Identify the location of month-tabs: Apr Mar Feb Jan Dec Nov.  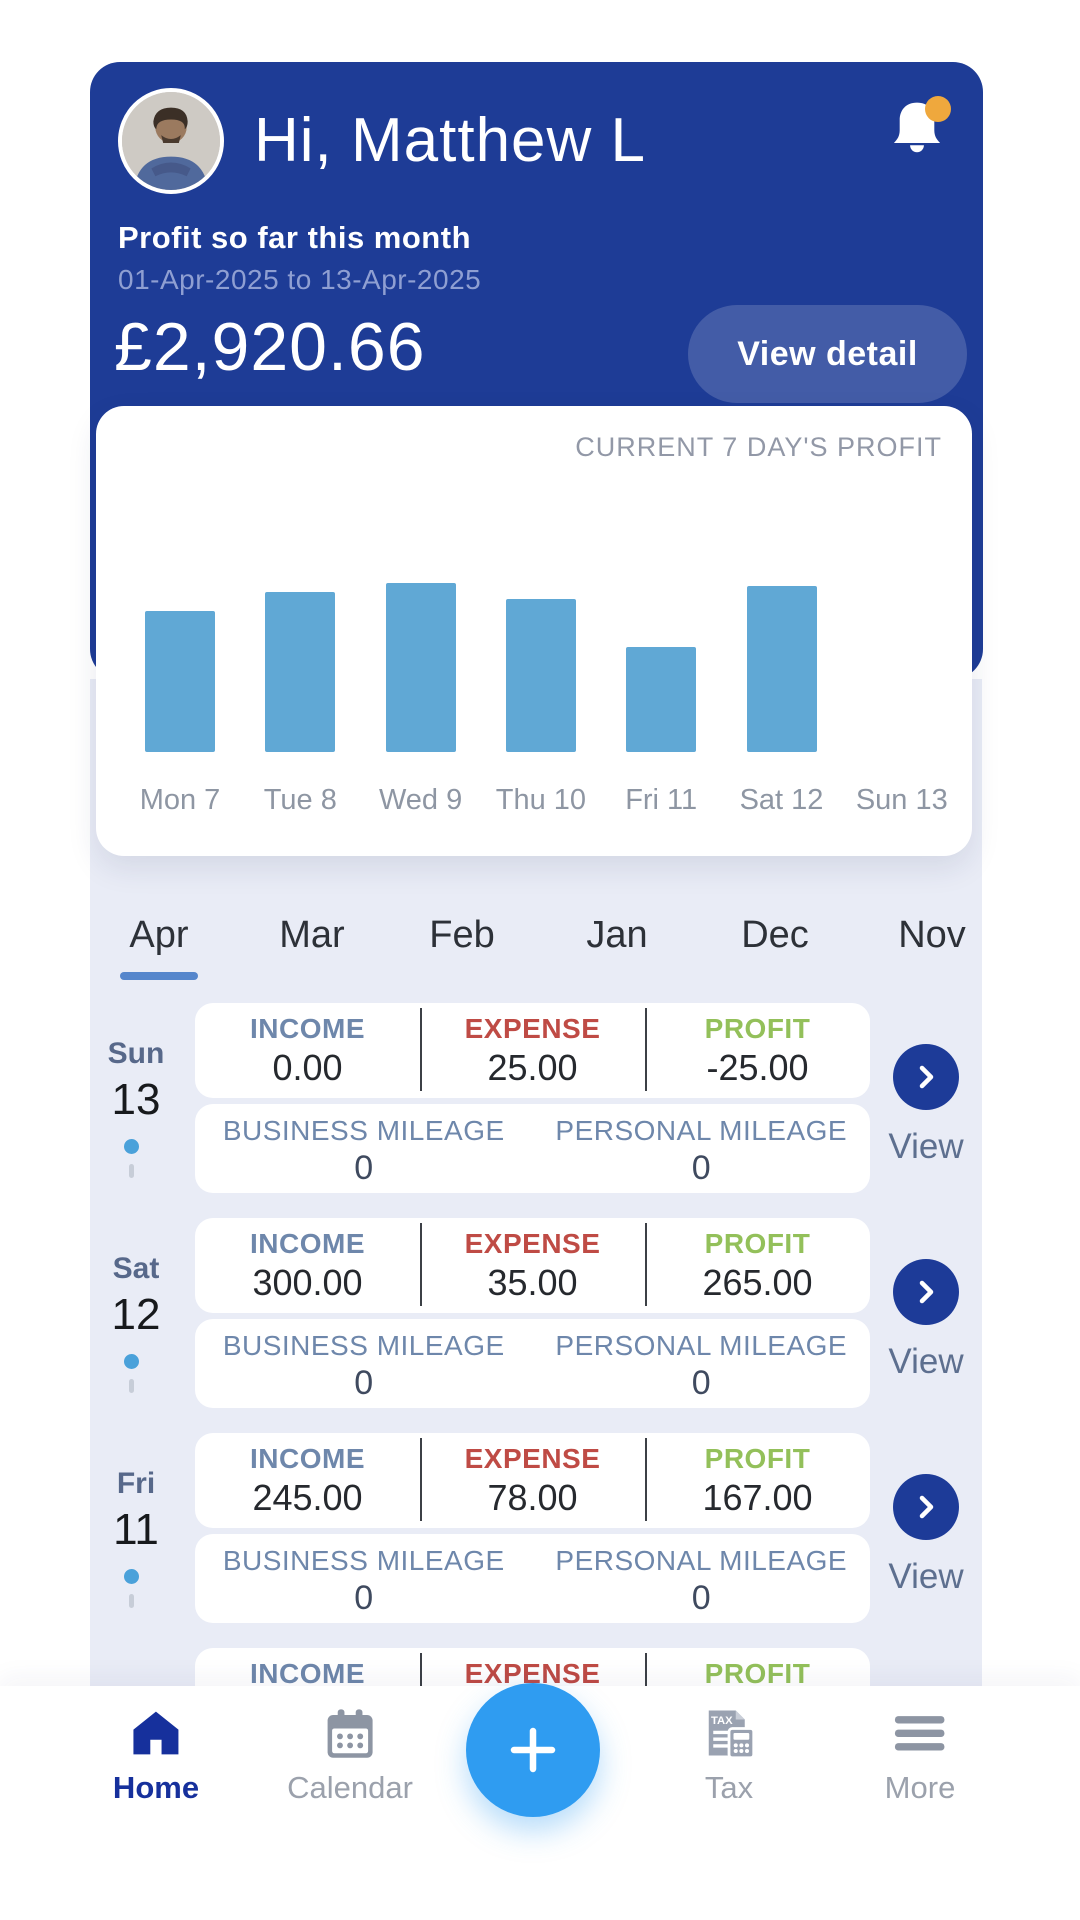
(536, 958).